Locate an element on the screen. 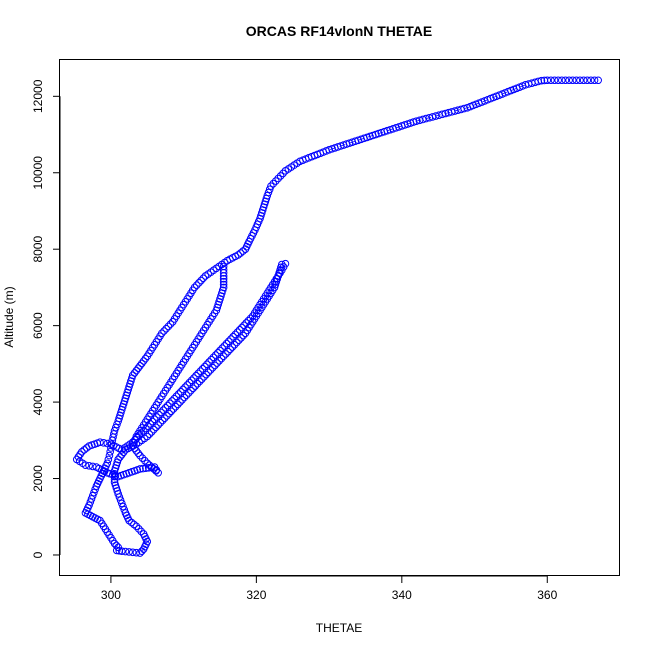 The image size is (650, 650). y-tick-label: 4000 is located at coordinates (38, 401).